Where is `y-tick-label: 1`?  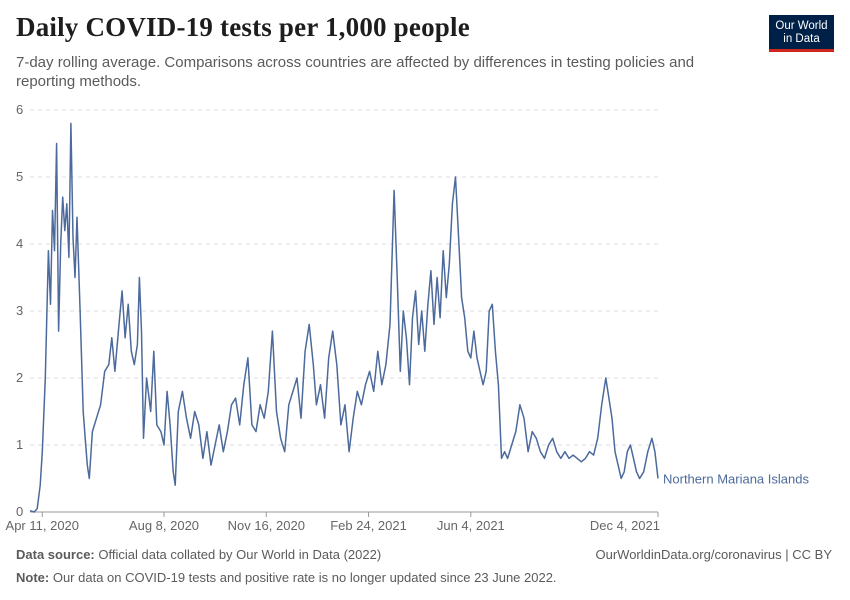
y-tick-label: 1 is located at coordinates (19, 444).